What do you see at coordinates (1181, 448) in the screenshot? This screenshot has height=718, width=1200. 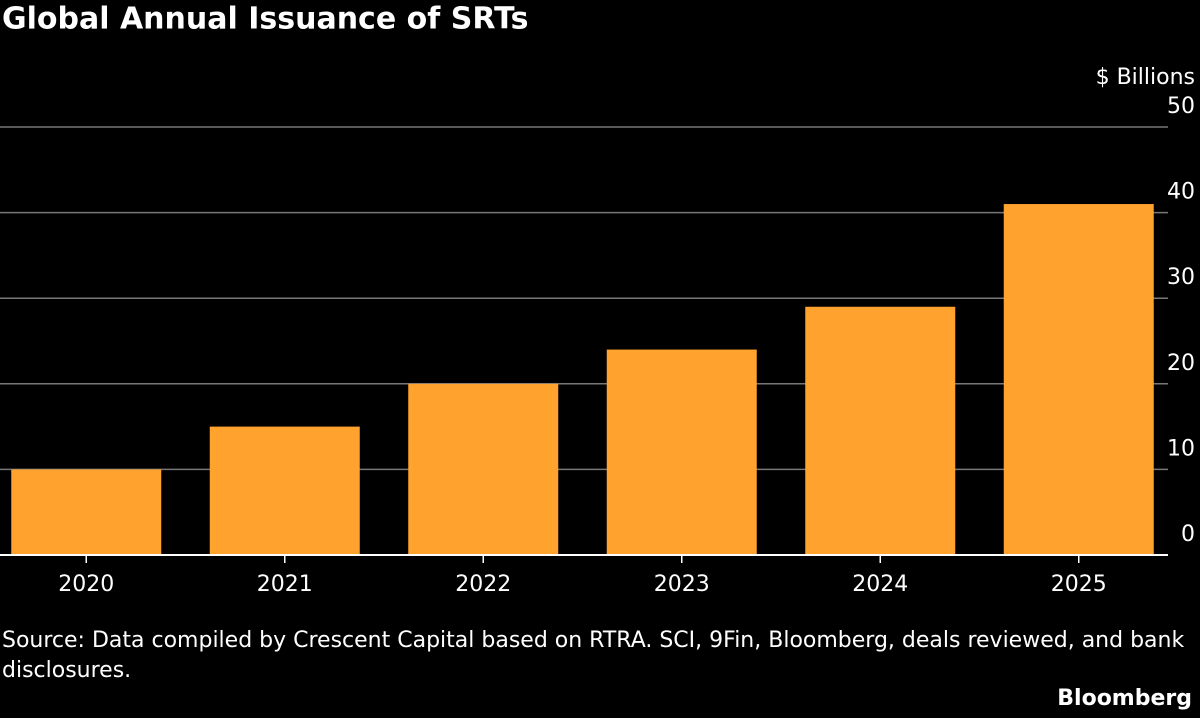 I see `y-tick-label: 10` at bounding box center [1181, 448].